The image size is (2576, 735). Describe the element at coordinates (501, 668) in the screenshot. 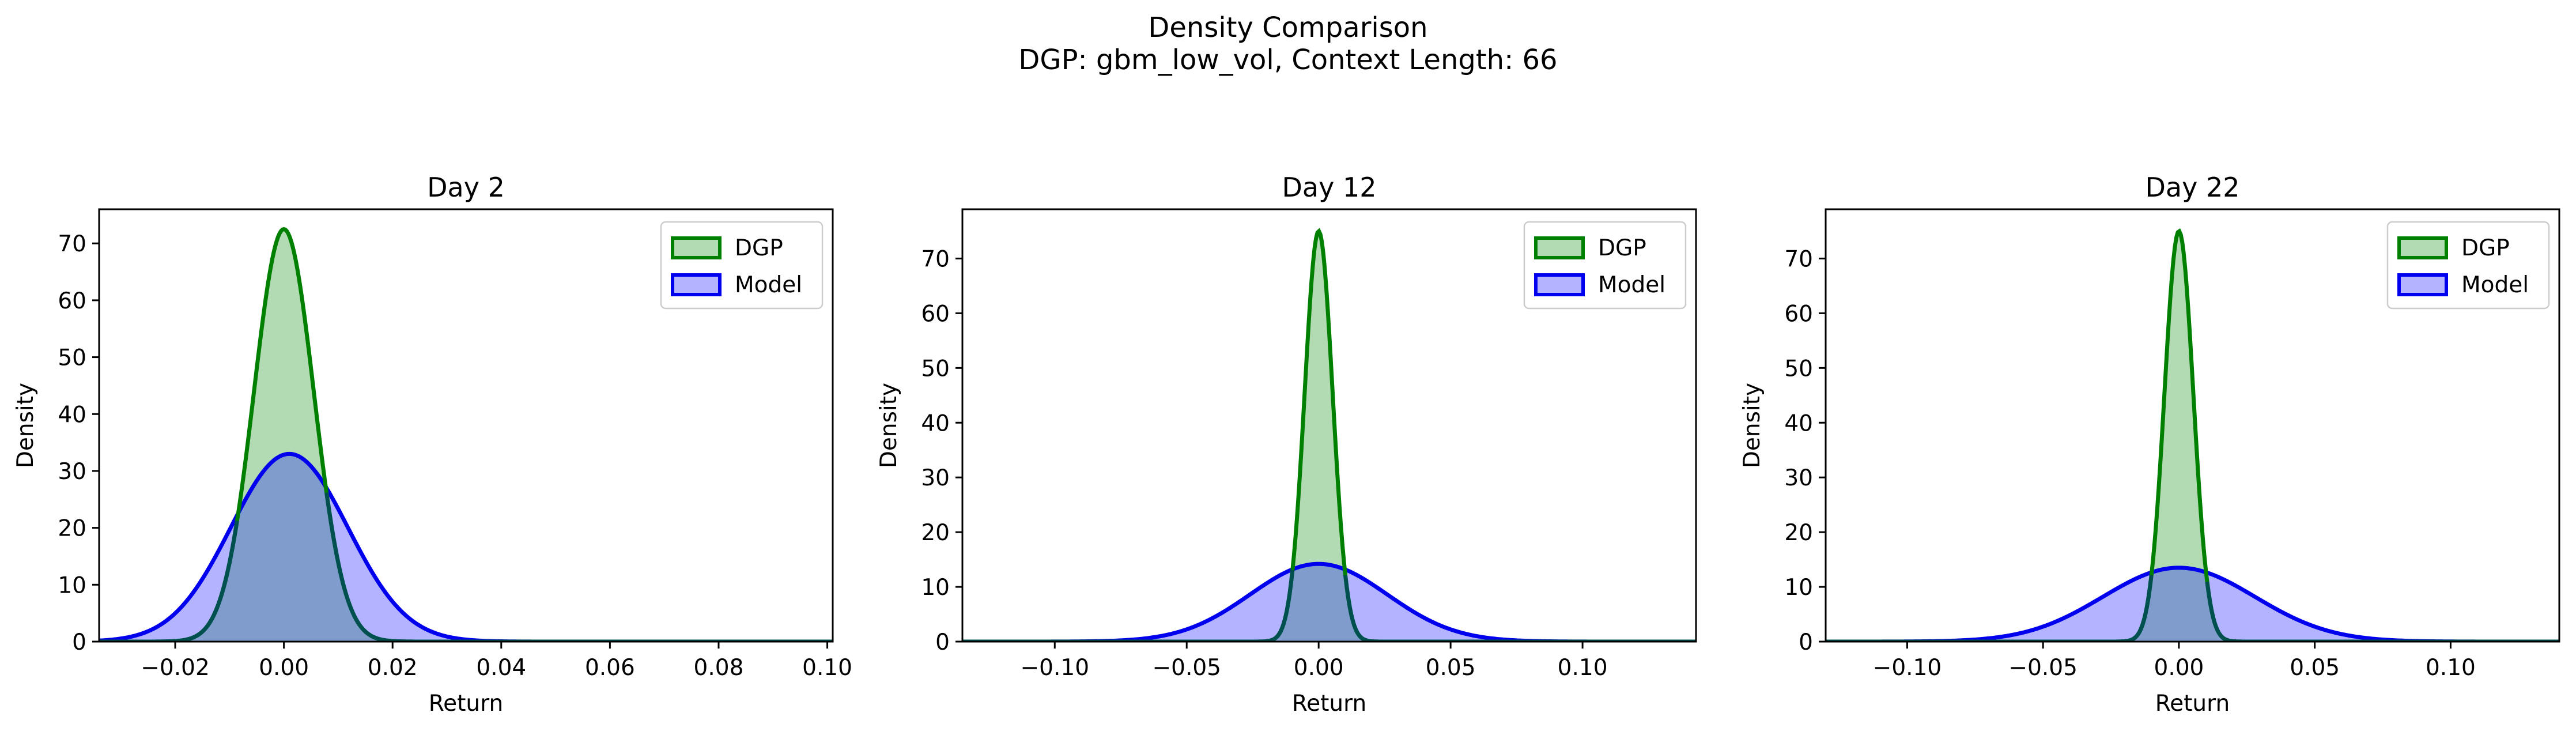

I see `x-tick-label-1-3: 0.04` at that location.